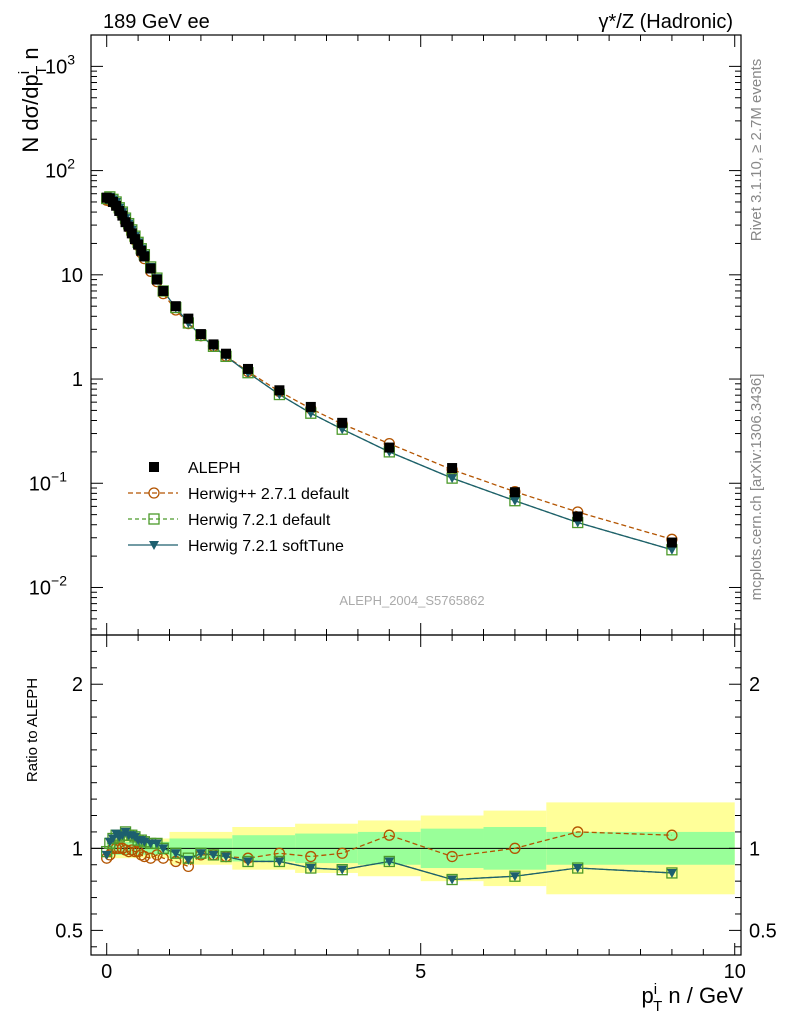 The image size is (786, 1024). What do you see at coordinates (72, 276) in the screenshot?
I see `ytick-label-top: 10` at bounding box center [72, 276].